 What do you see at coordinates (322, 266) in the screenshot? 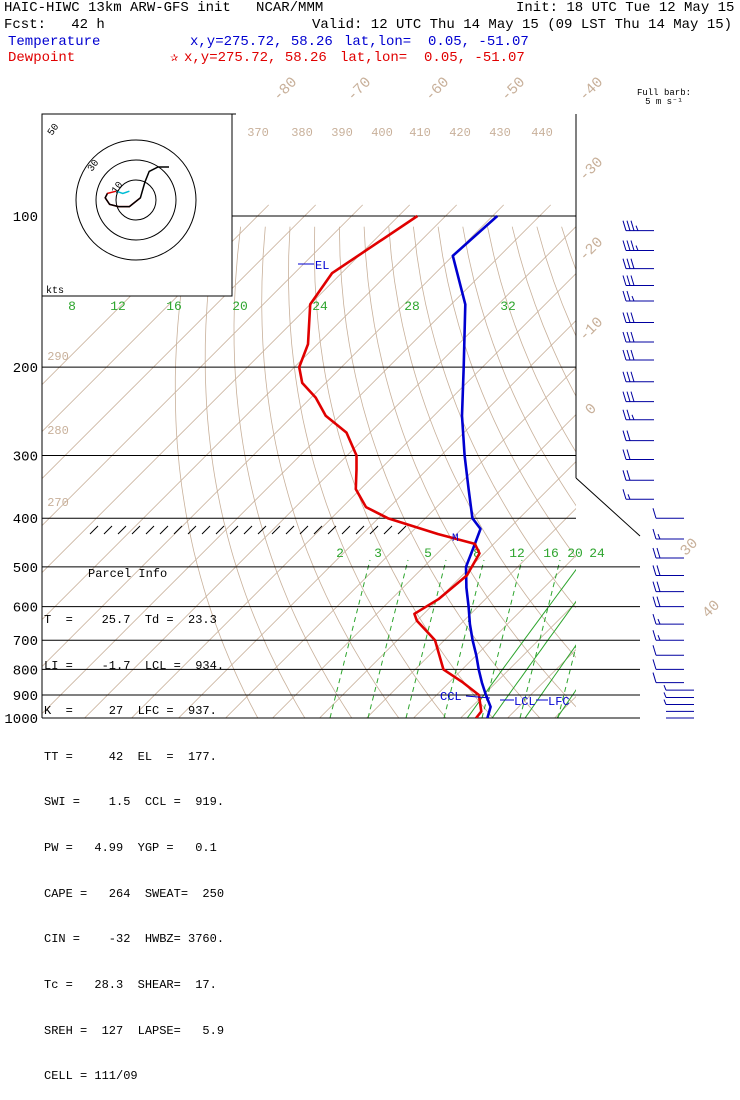
I see `el-marker: EL` at bounding box center [322, 266].